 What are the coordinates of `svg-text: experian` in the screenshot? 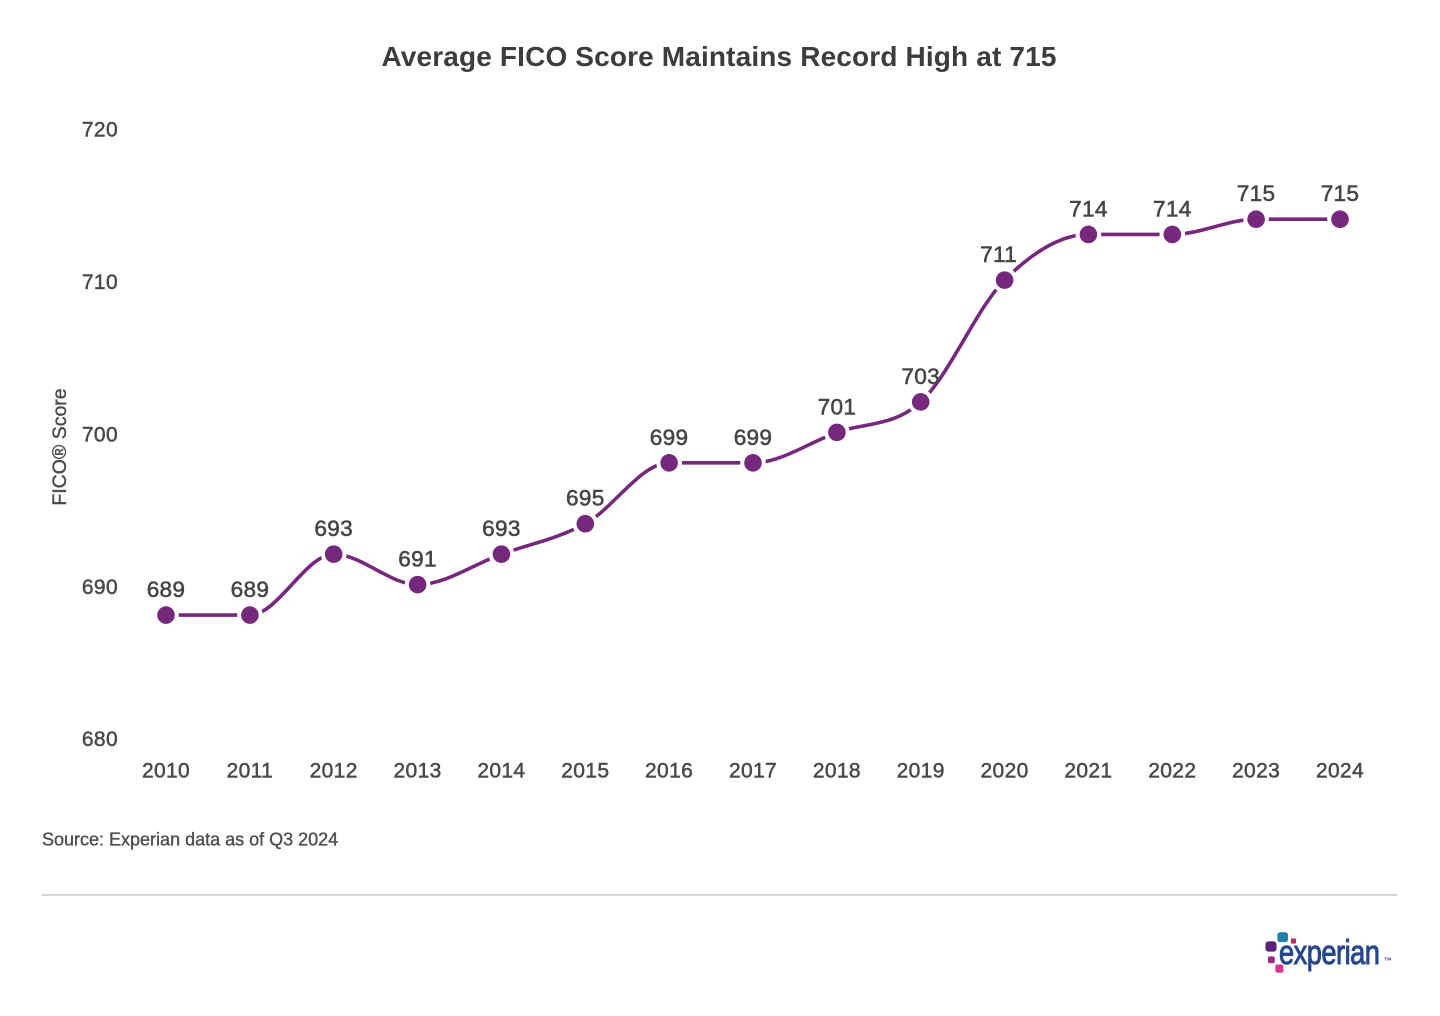 It's located at (1329, 952).